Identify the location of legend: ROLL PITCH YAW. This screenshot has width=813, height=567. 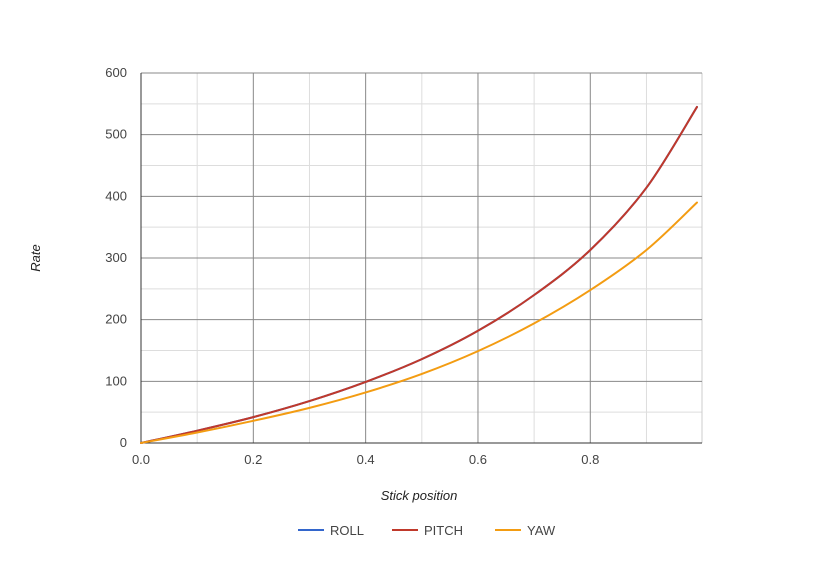
(427, 530).